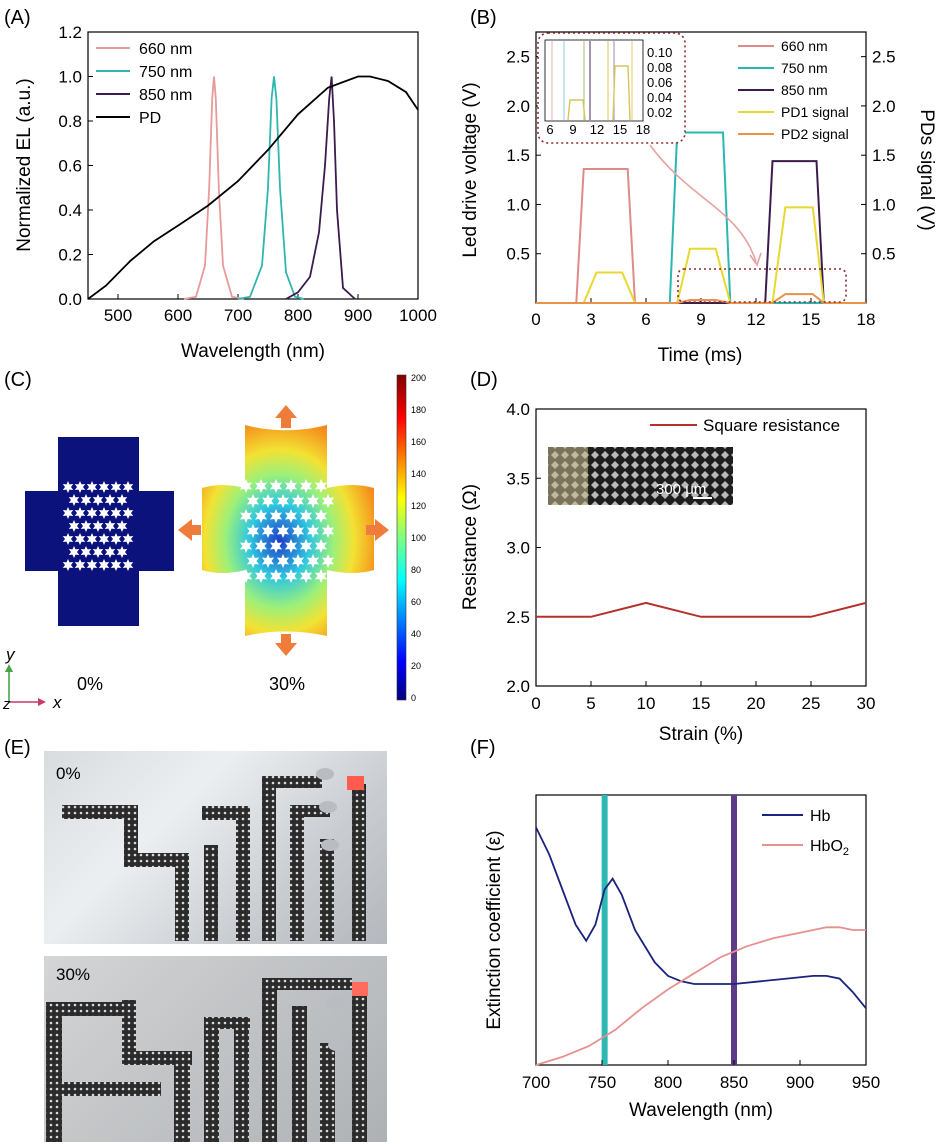  I want to click on arrow-down-icon, so click(286, 645).